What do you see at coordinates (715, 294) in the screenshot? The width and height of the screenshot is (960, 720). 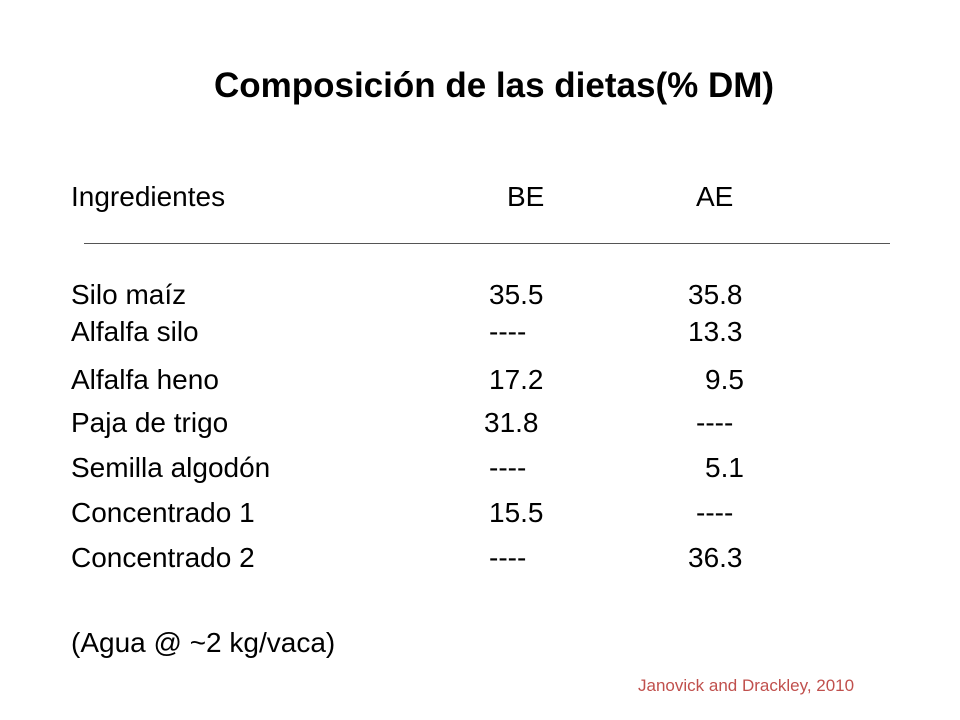 I see `row-ae-value: 35.8` at bounding box center [715, 294].